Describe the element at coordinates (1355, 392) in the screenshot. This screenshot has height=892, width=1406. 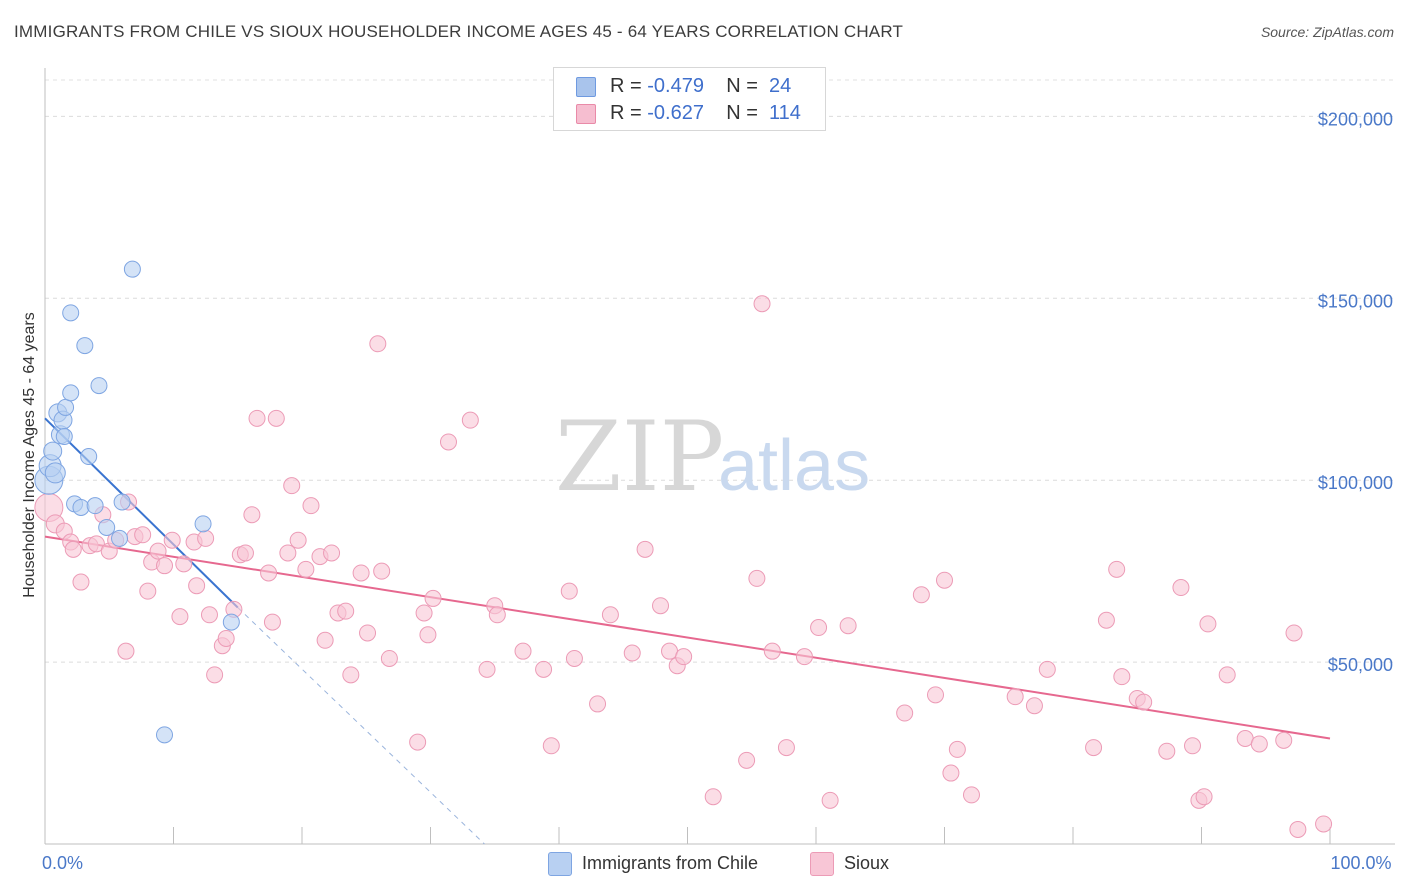
I see `y-tick-labels: $50,000 $100,000 $150,000 $200,000` at that location.